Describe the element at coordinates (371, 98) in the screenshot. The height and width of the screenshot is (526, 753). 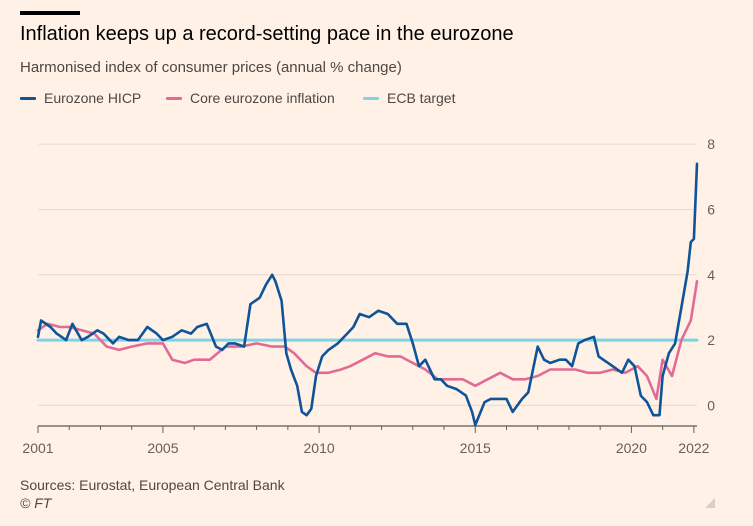
I see `legend-swatch-target` at that location.